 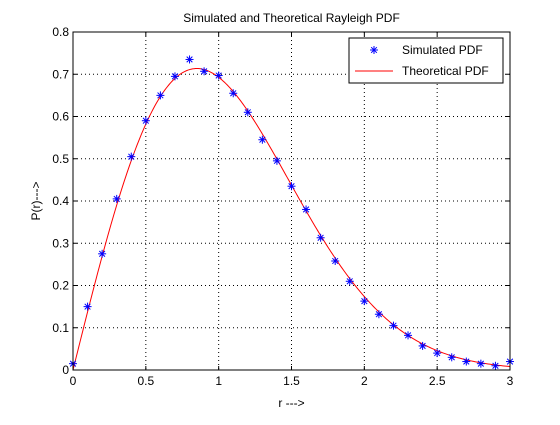 What do you see at coordinates (510, 381) in the screenshot?
I see `x-tick-label: 3` at bounding box center [510, 381].